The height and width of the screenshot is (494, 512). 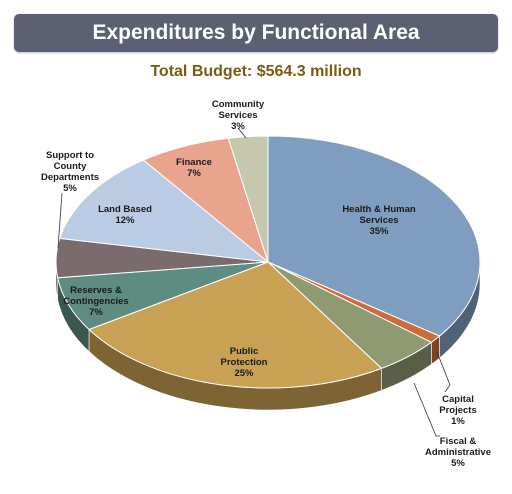 I want to click on slice-name-line-fiscal-administrative: Fiscal &, so click(x=458, y=441).